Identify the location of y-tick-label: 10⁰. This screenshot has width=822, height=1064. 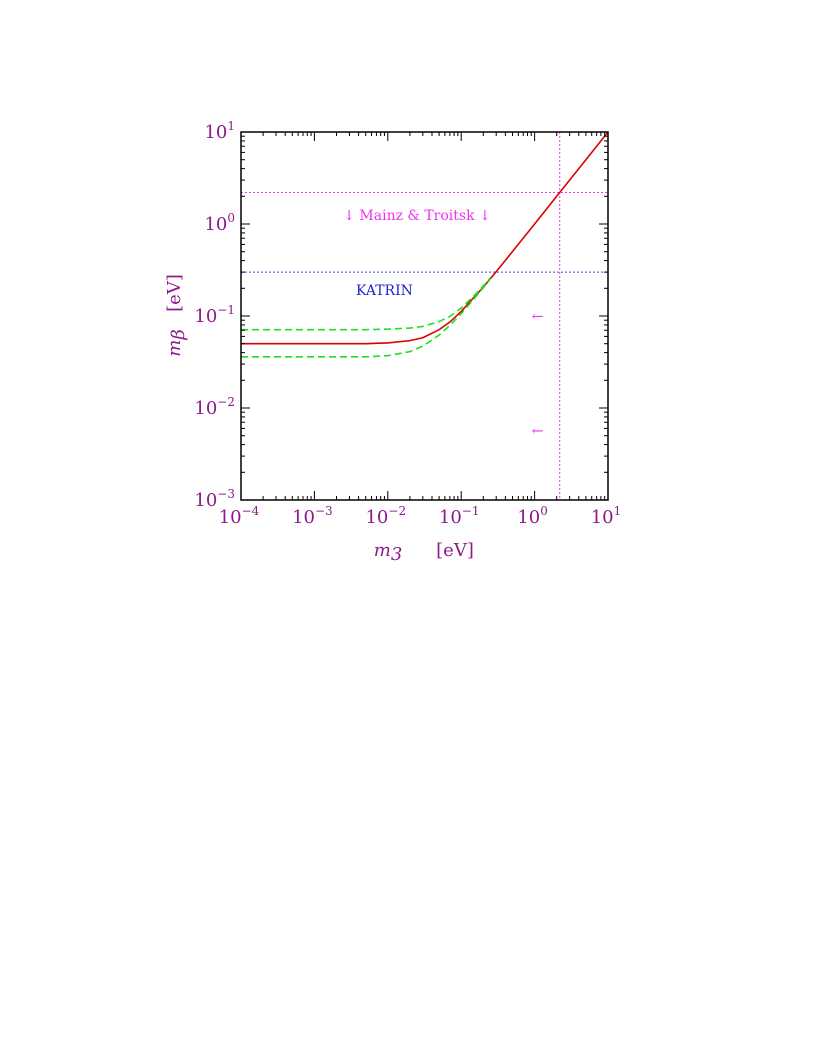
(219, 223).